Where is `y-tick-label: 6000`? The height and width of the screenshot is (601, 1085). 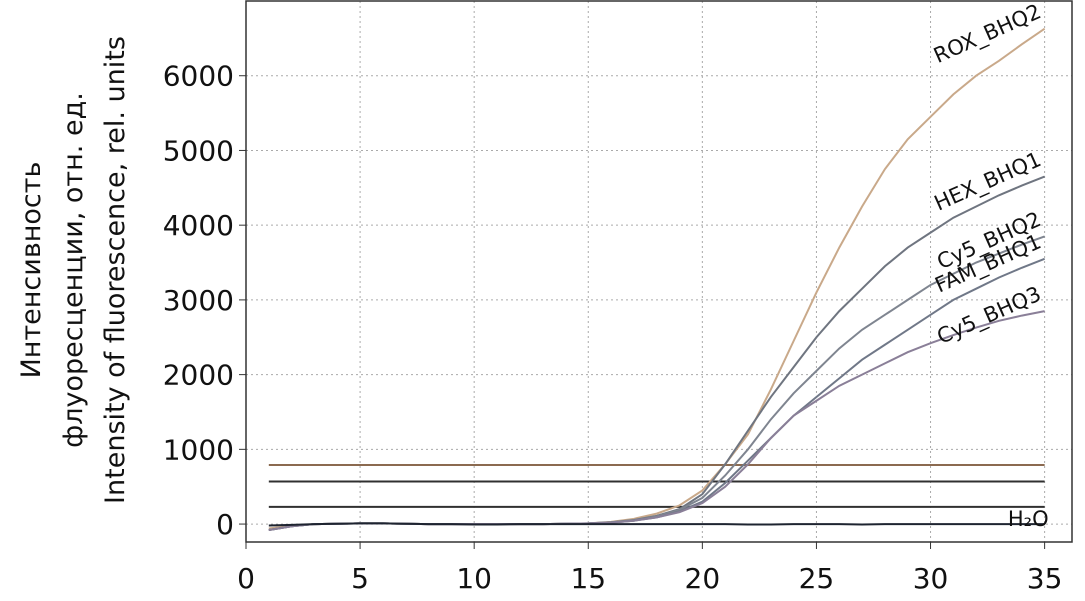 y-tick-label: 6000 is located at coordinates (198, 76).